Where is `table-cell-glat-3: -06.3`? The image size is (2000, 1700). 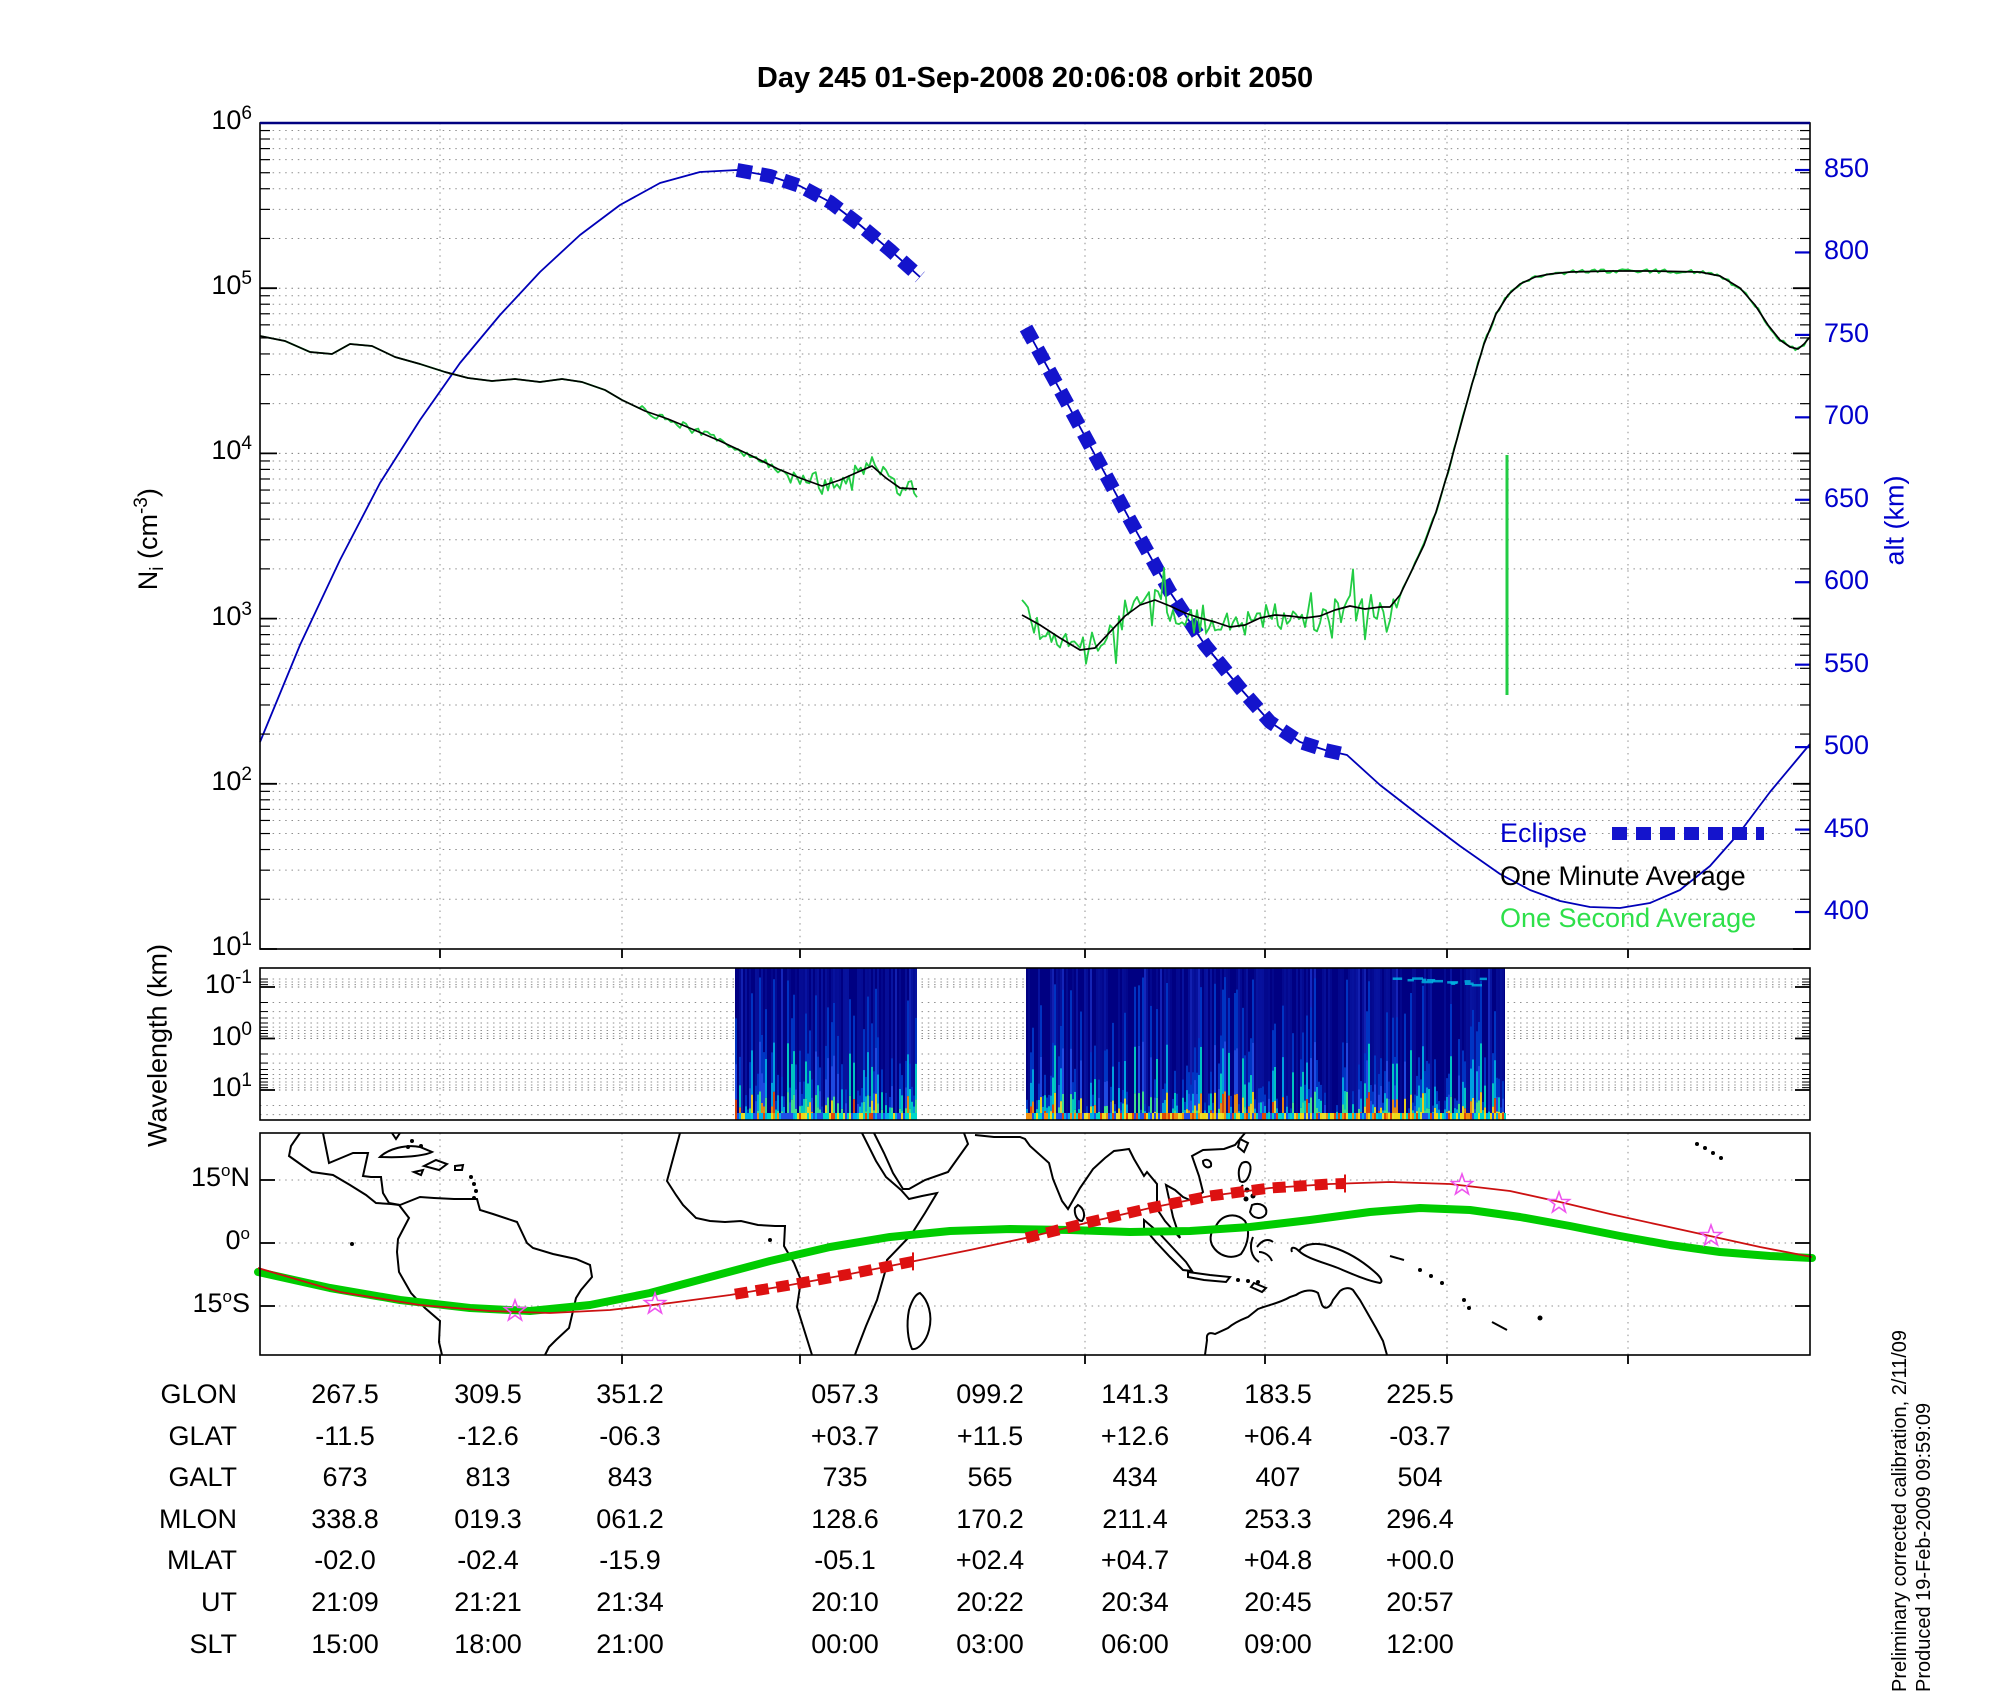
table-cell-glat-3: -06.3 is located at coordinates (630, 1436).